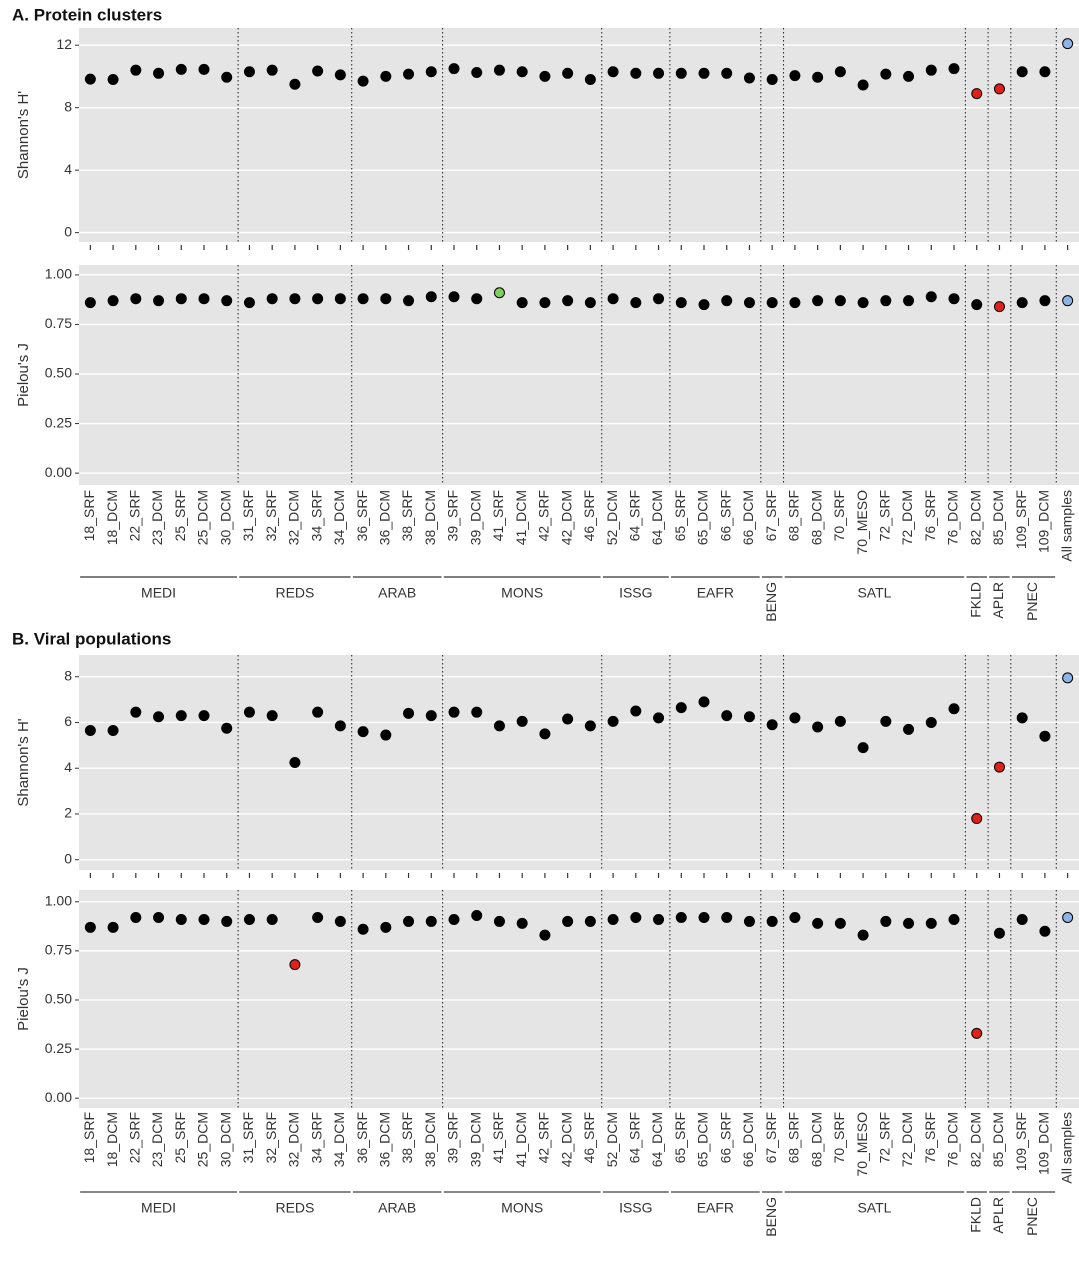  What do you see at coordinates (885, 515) in the screenshot?
I see `x-tick-label: 72_SRF` at bounding box center [885, 515].